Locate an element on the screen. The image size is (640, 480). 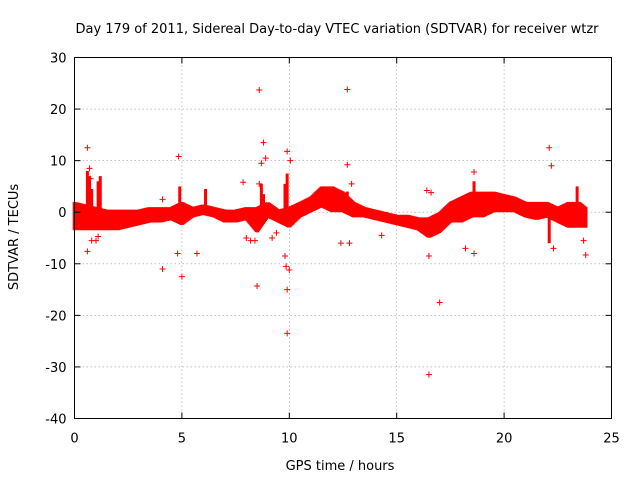
y-tick-label: -10 is located at coordinates (55, 265).